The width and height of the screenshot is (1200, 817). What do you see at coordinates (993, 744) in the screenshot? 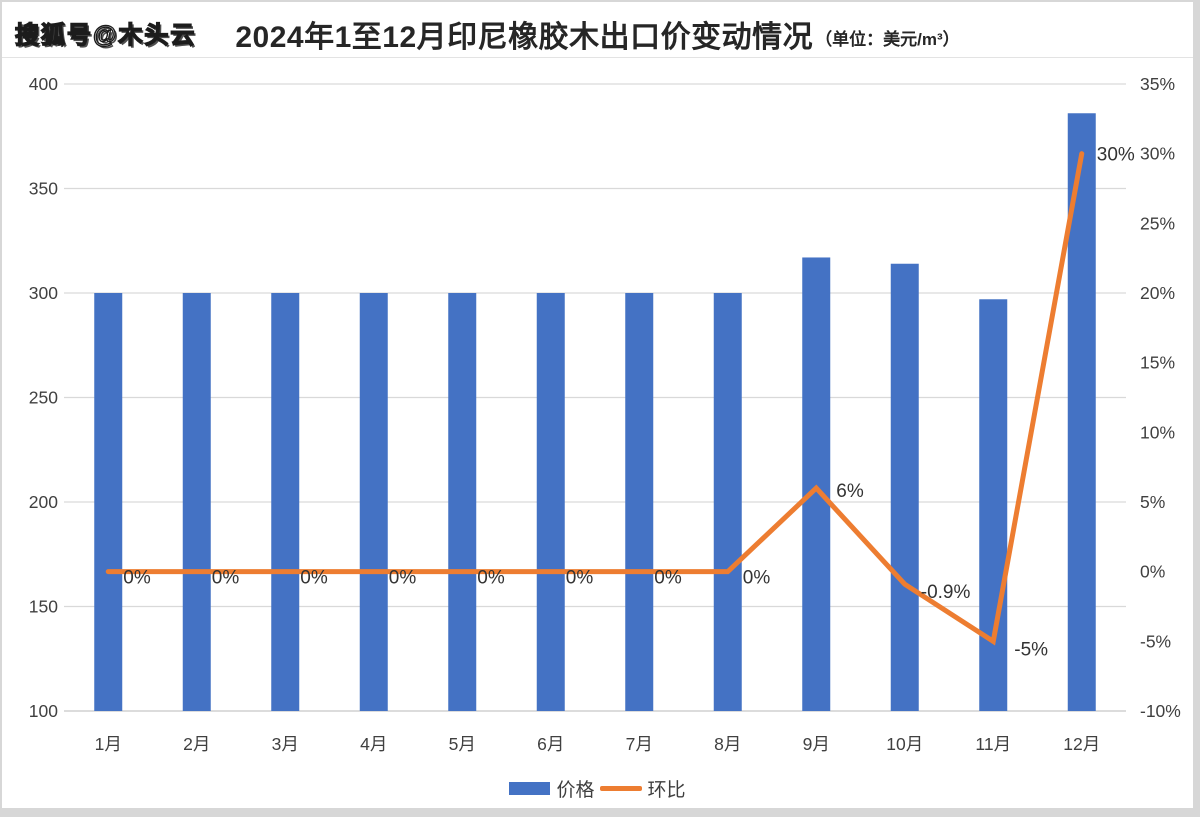
I see `svg-text: 11月` at bounding box center [993, 744].